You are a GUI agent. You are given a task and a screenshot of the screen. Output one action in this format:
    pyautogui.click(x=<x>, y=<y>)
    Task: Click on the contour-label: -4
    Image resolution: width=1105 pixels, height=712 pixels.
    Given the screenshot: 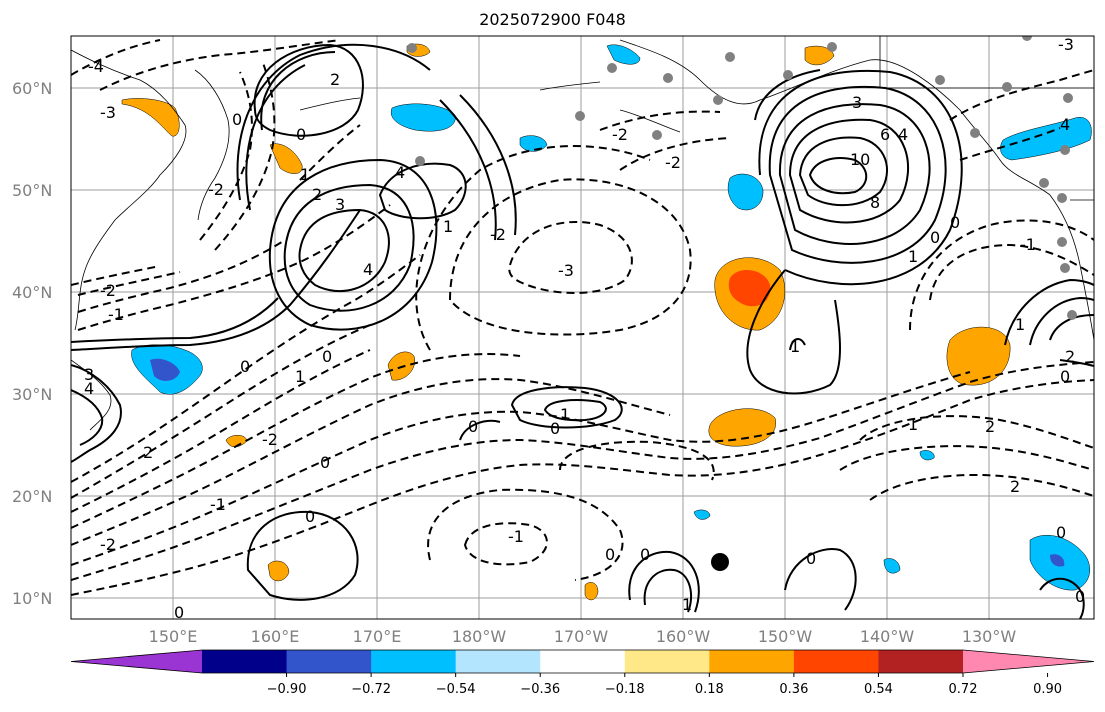 What is the action you would take?
    pyautogui.click(x=96, y=66)
    